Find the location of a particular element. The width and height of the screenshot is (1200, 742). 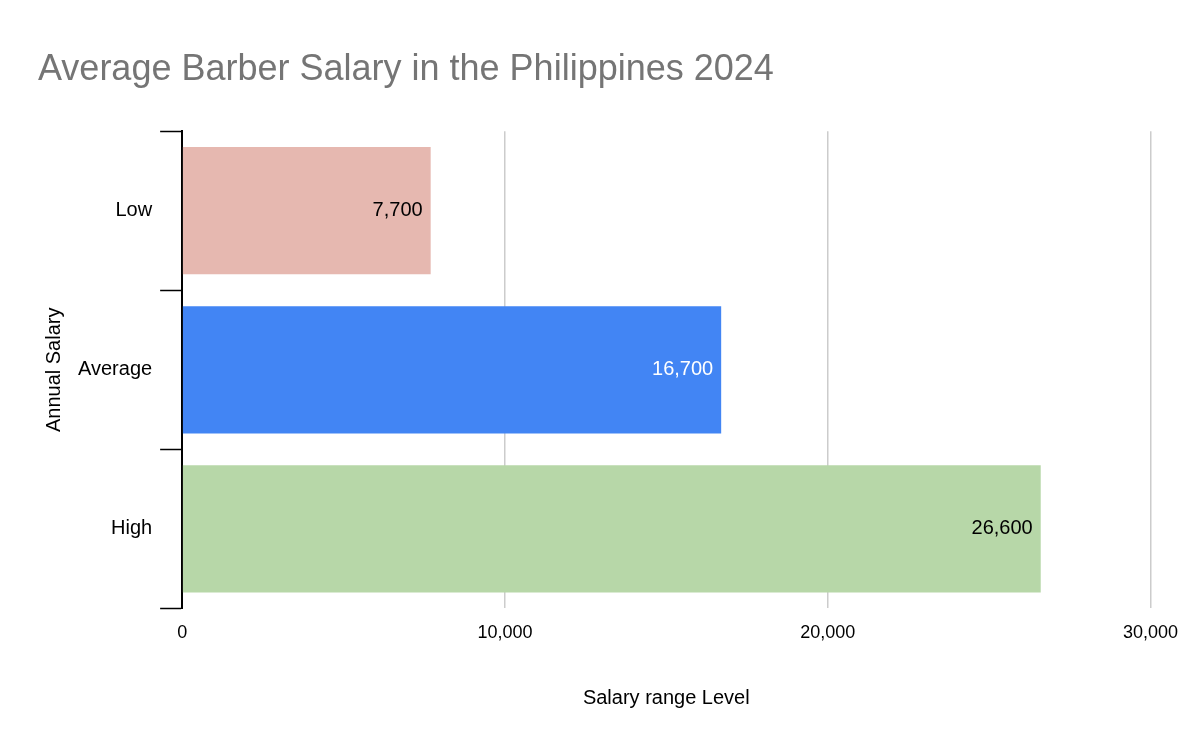

chart-title: Average Barber Salary in the Philippines 2024 is located at coordinates (406, 67).